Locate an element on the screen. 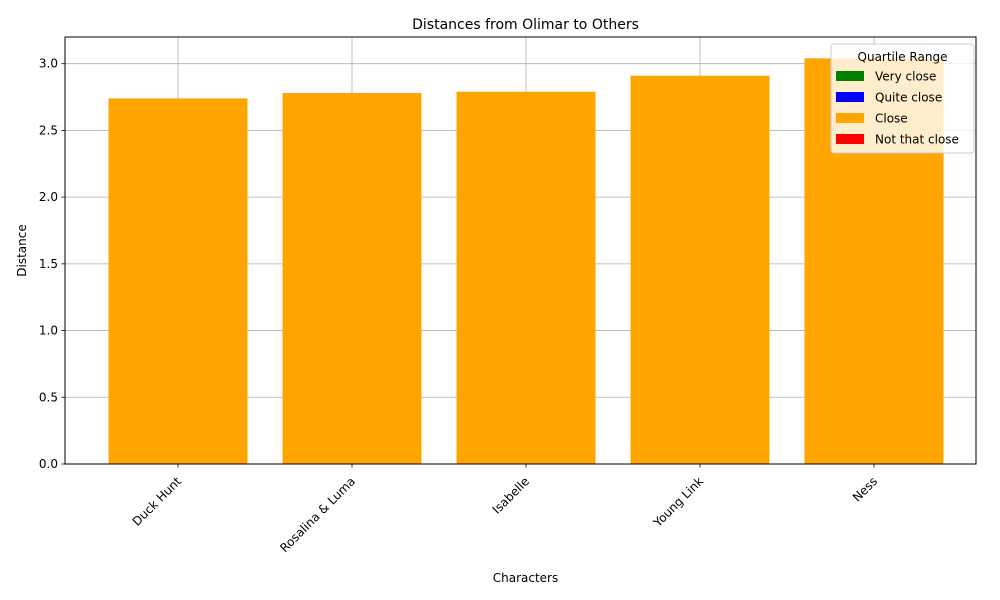  x-axis-title: Characters is located at coordinates (526, 578).